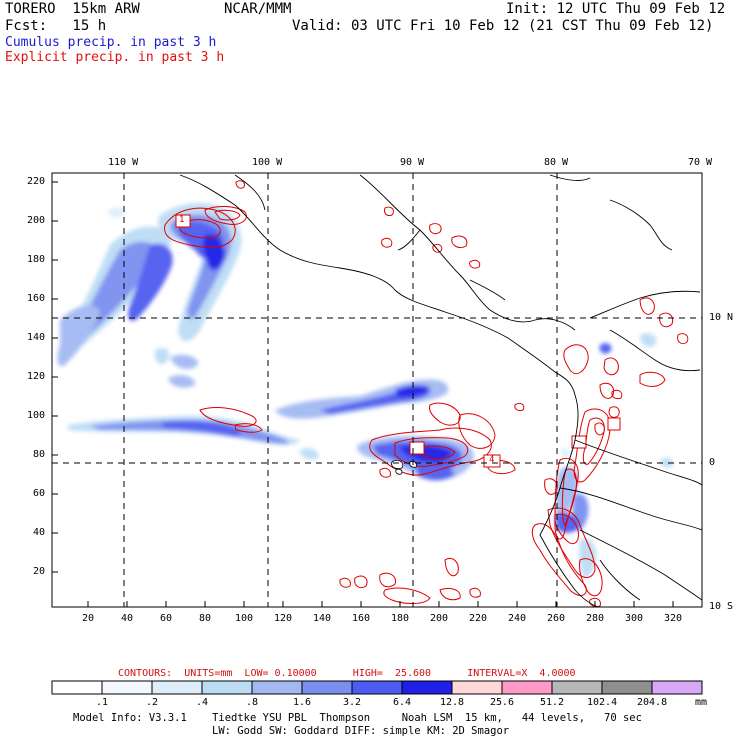  What do you see at coordinates (88, 618) in the screenshot?
I see `x-tick-label: 20` at bounding box center [88, 618].